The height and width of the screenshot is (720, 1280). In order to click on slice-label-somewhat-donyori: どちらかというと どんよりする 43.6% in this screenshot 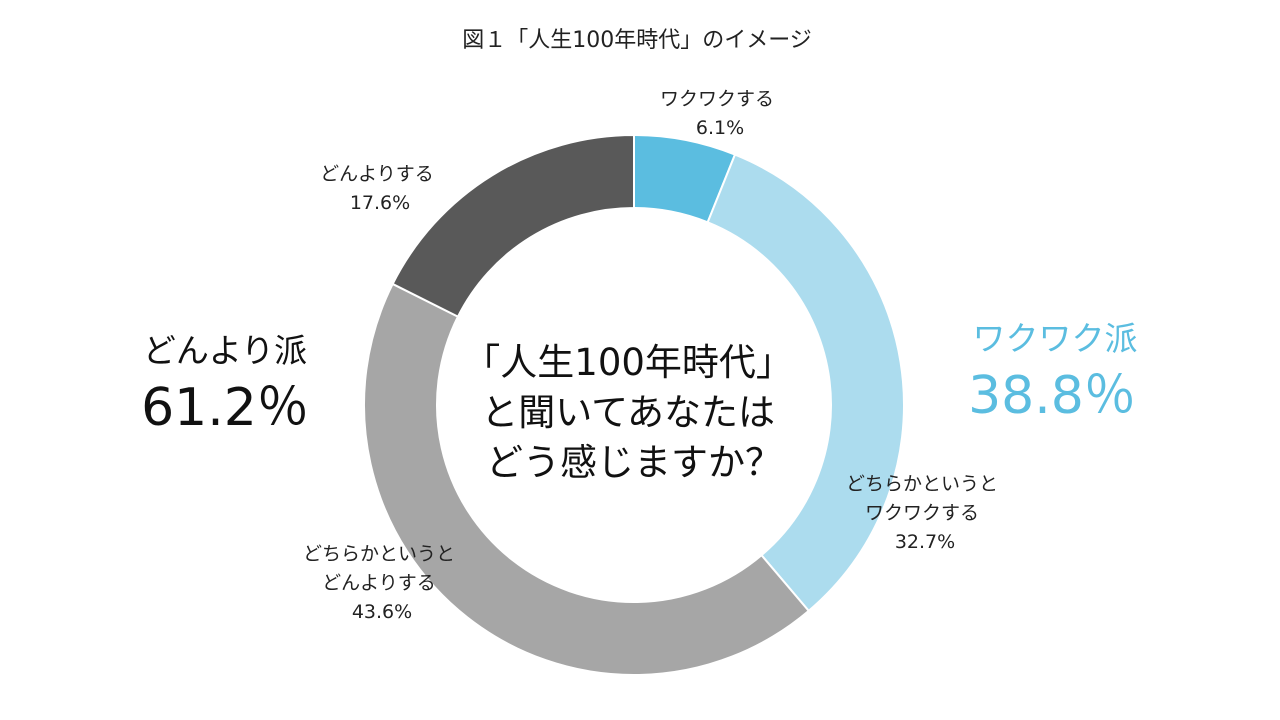, I will do `click(382, 583)`.